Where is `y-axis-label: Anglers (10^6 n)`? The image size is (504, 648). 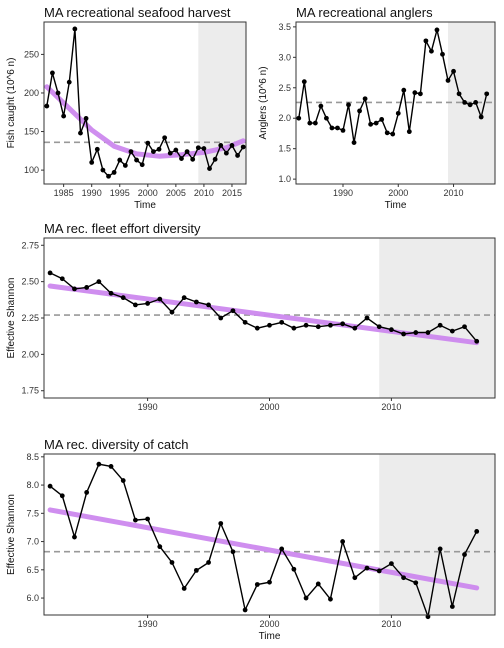 y-axis-label: Anglers (10^6 n) is located at coordinates (263, 102).